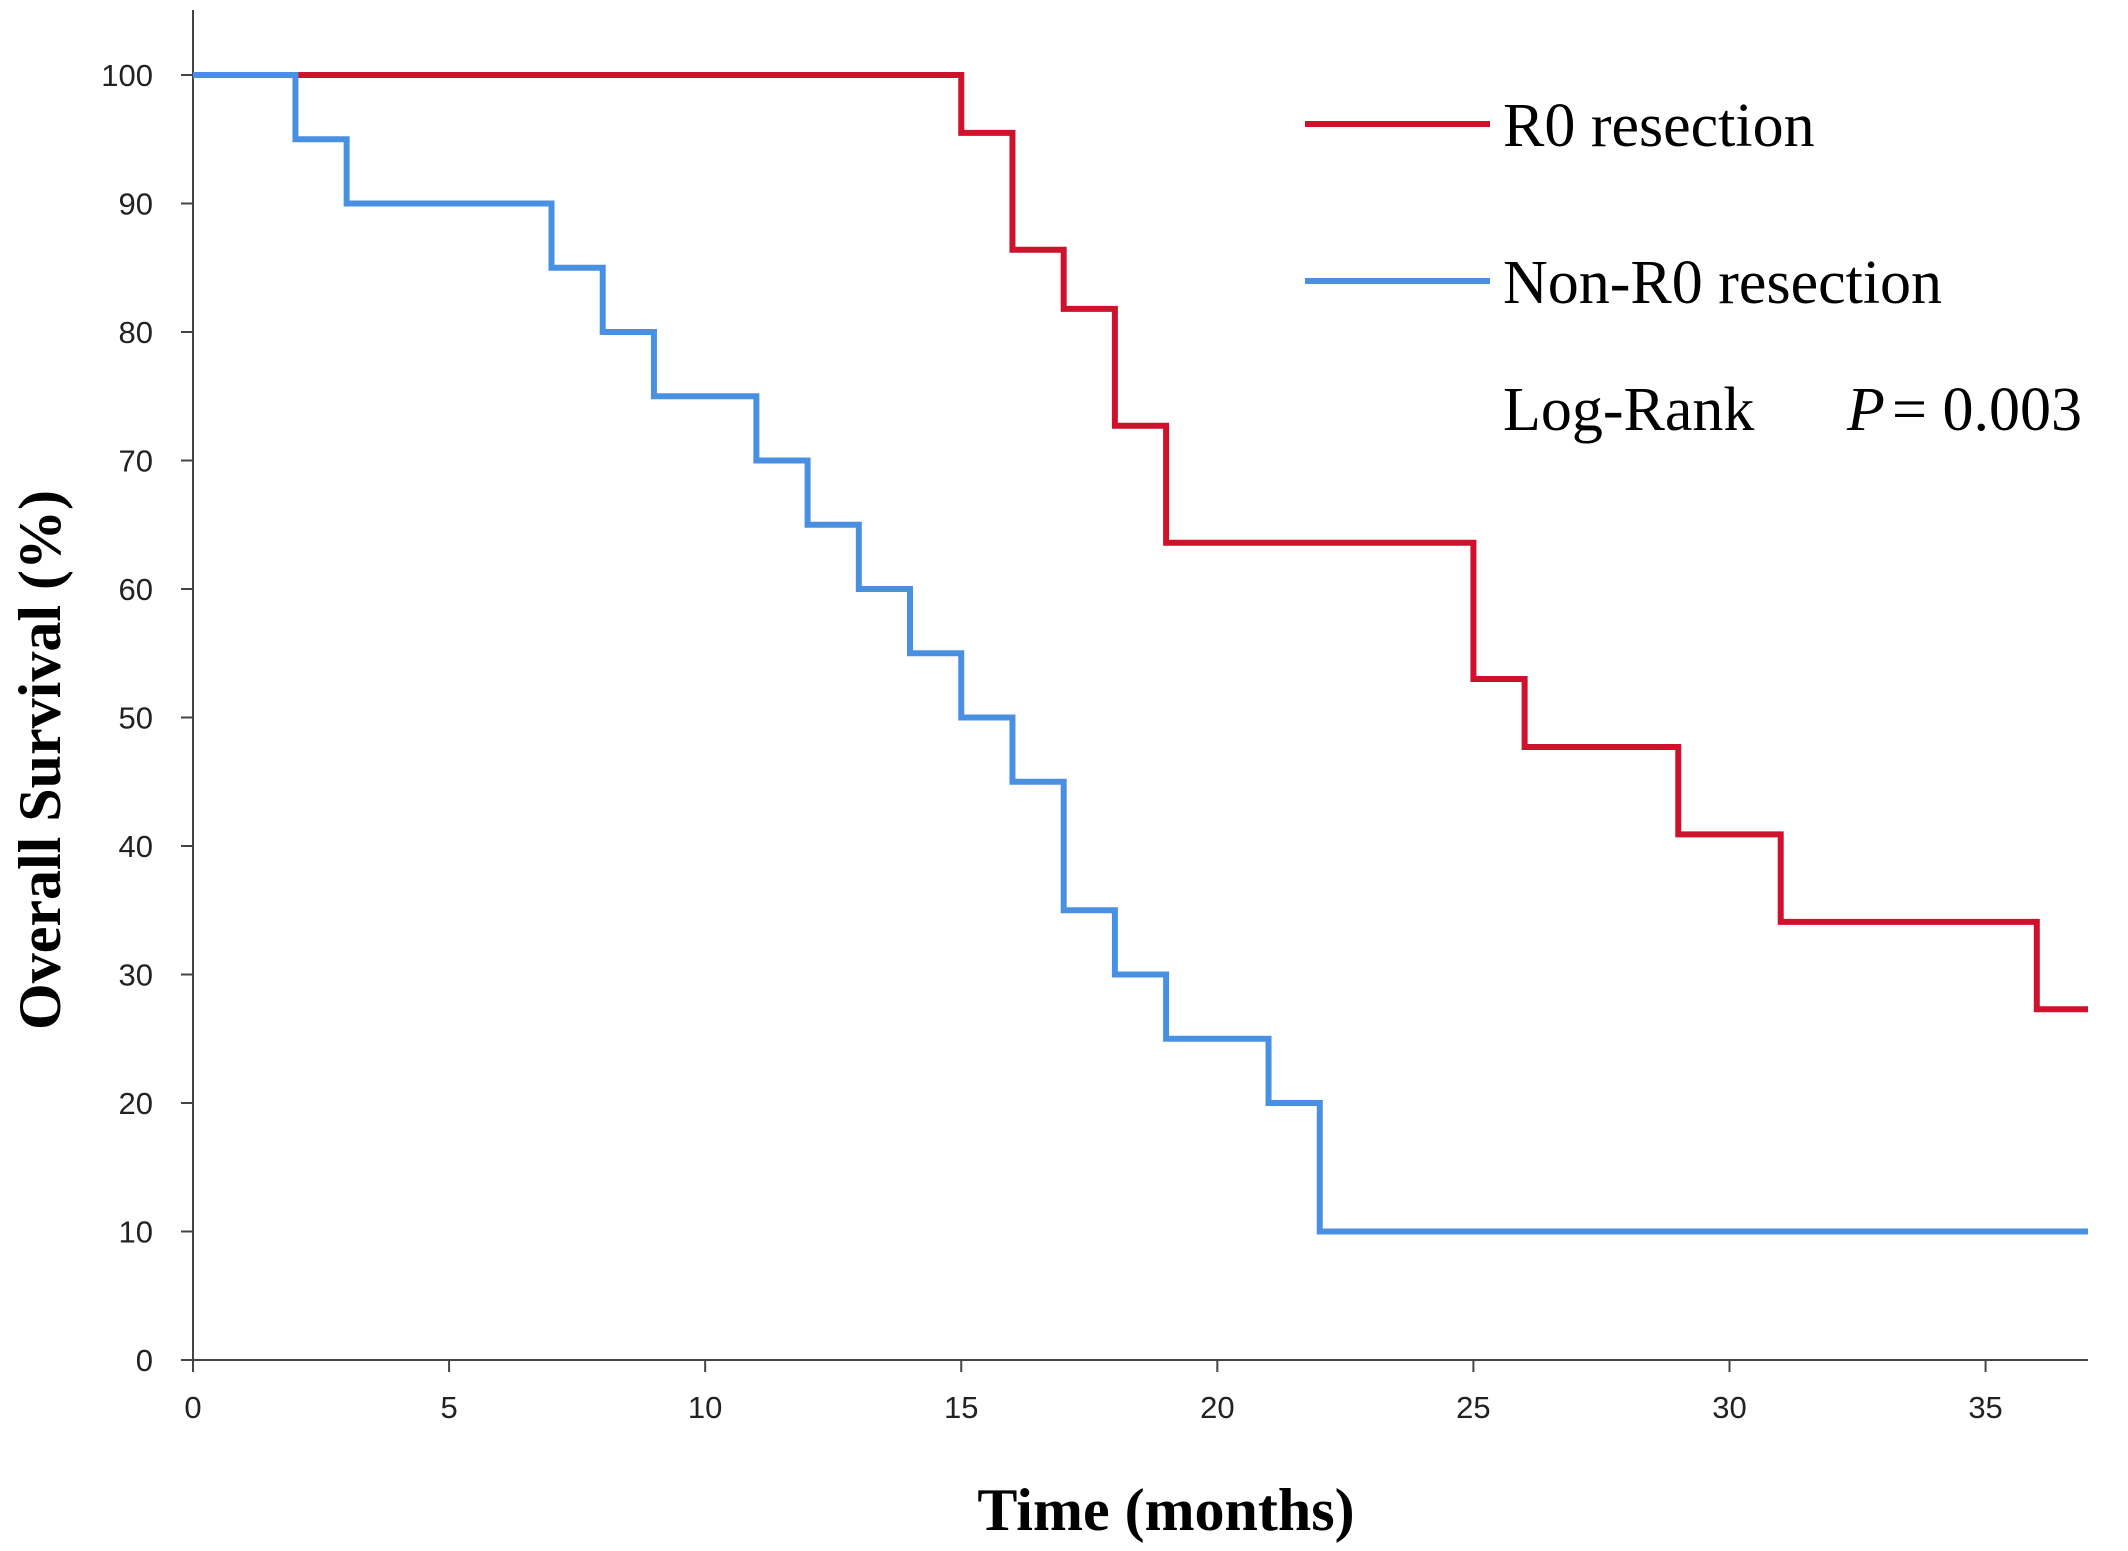 The height and width of the screenshot is (1551, 2128). What do you see at coordinates (136, 461) in the screenshot?
I see `y-tick-label: 70` at bounding box center [136, 461].